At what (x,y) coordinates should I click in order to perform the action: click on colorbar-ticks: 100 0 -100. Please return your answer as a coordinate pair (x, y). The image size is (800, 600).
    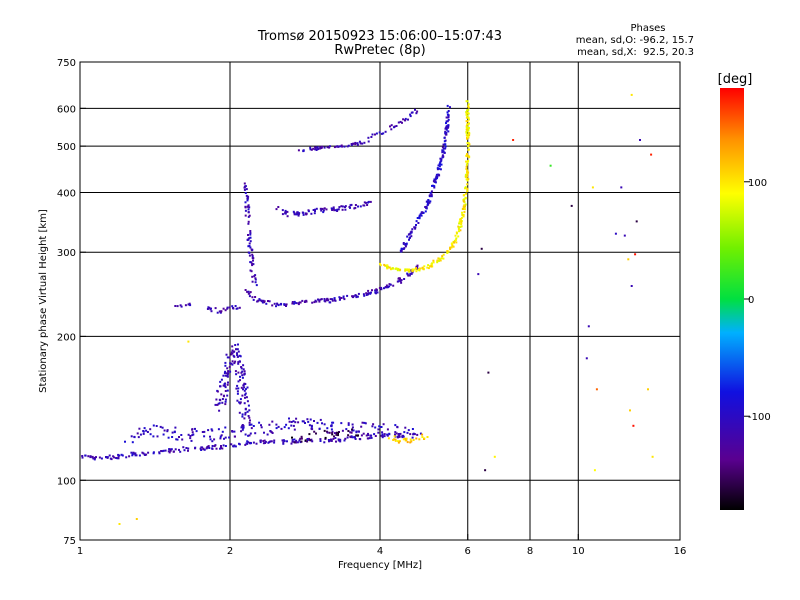
    Looking at the image, I should click on (757, 300).